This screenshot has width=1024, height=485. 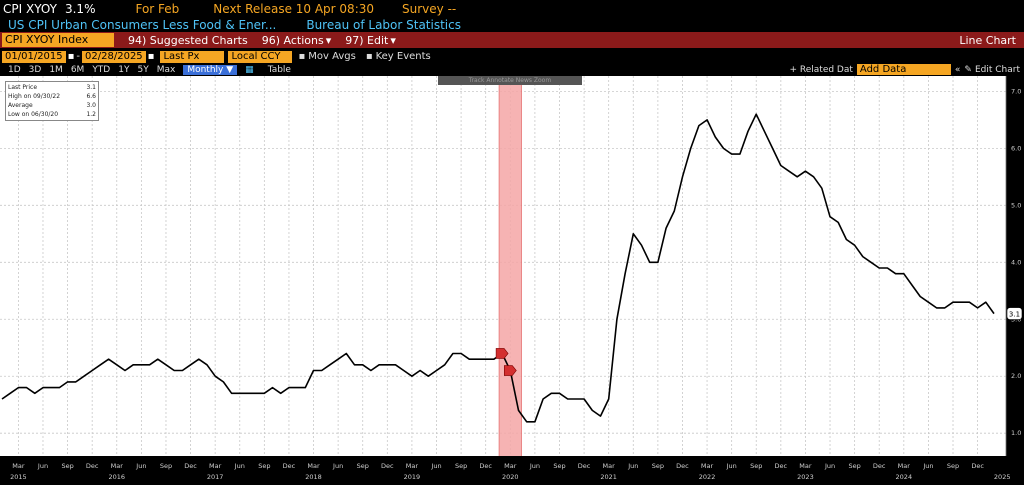 I want to click on frequency-label: Monthly, so click(x=205, y=69).